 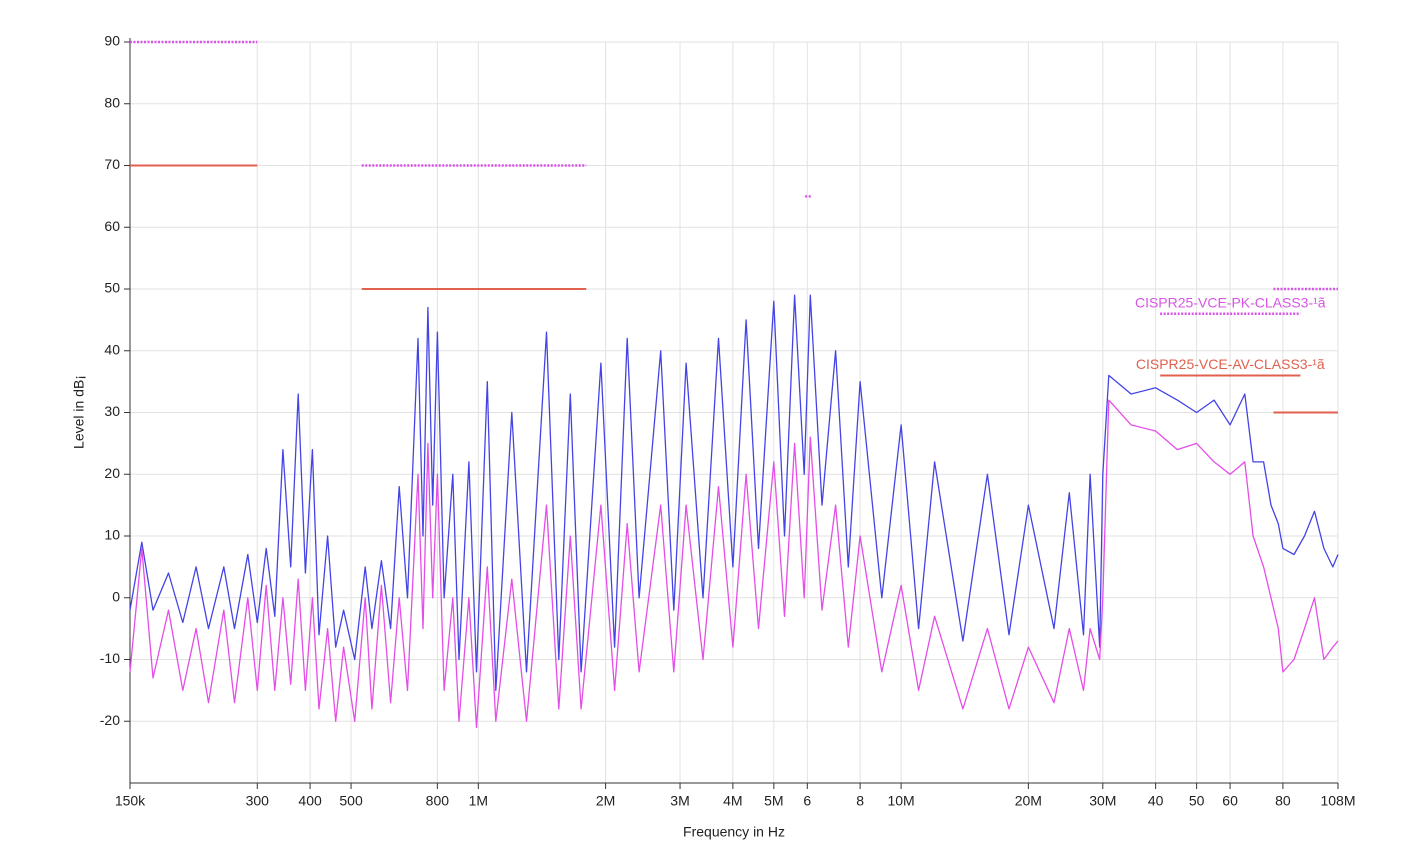 What do you see at coordinates (112, 102) in the screenshot?
I see `y-tick-label: 80` at bounding box center [112, 102].